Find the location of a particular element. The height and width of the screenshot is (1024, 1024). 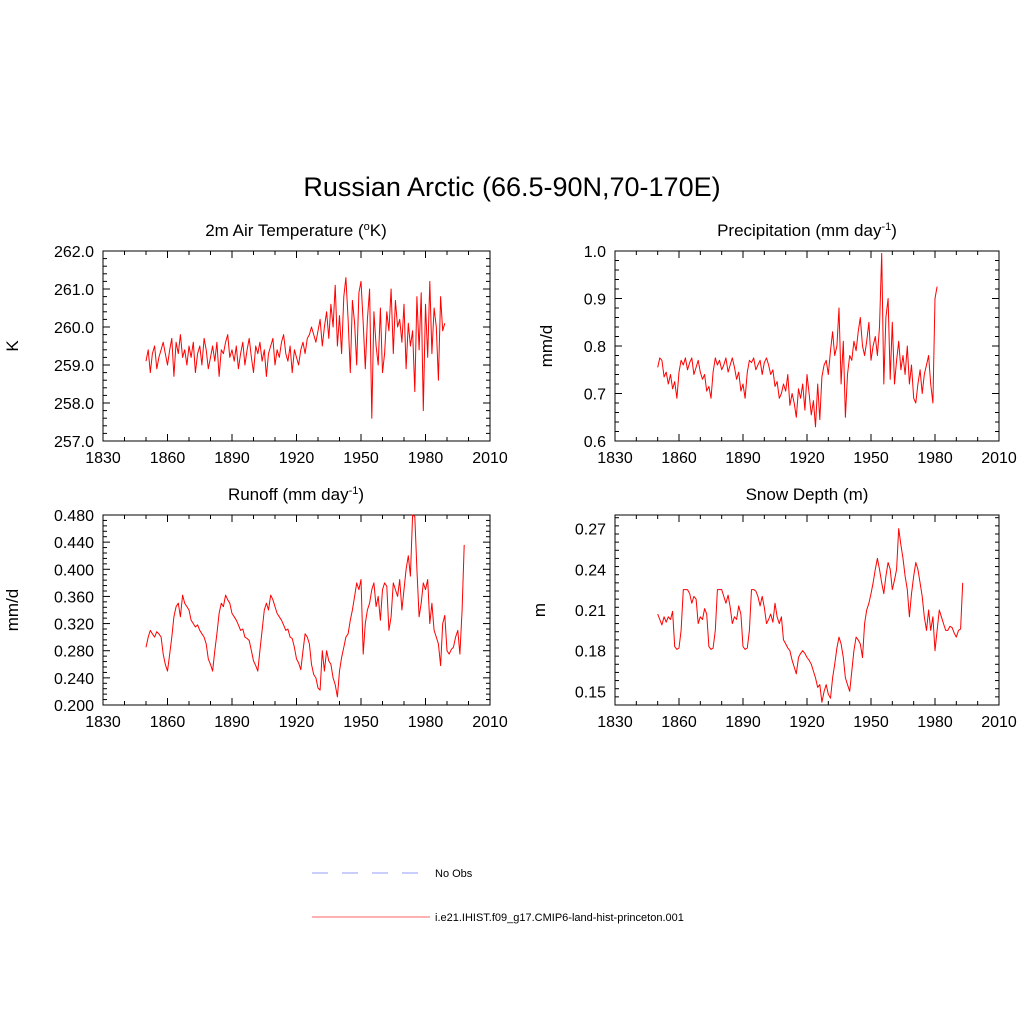

panel-title-runoff: Runoff (mm day-1) is located at coordinates (296, 494).